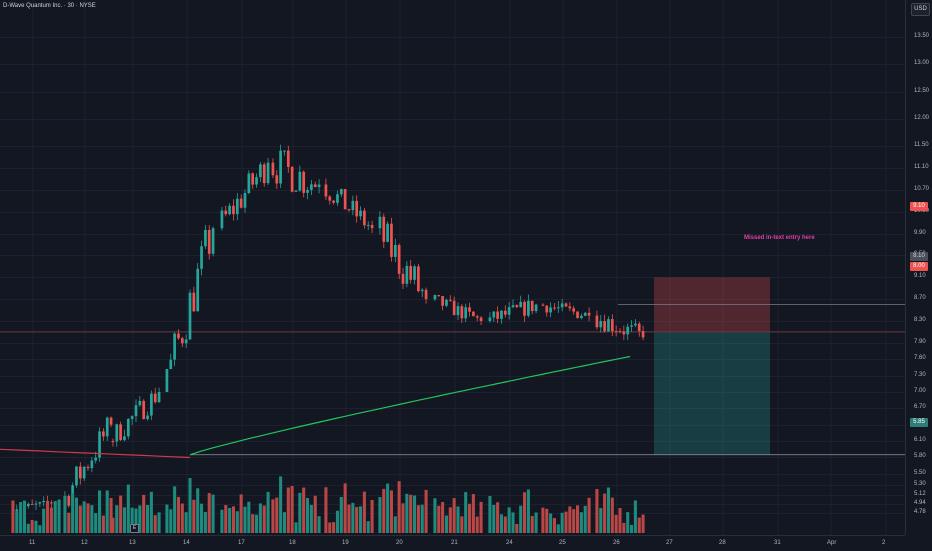  What do you see at coordinates (919, 256) in the screenshot?
I see `entry-price-tag: 8.10` at bounding box center [919, 256].